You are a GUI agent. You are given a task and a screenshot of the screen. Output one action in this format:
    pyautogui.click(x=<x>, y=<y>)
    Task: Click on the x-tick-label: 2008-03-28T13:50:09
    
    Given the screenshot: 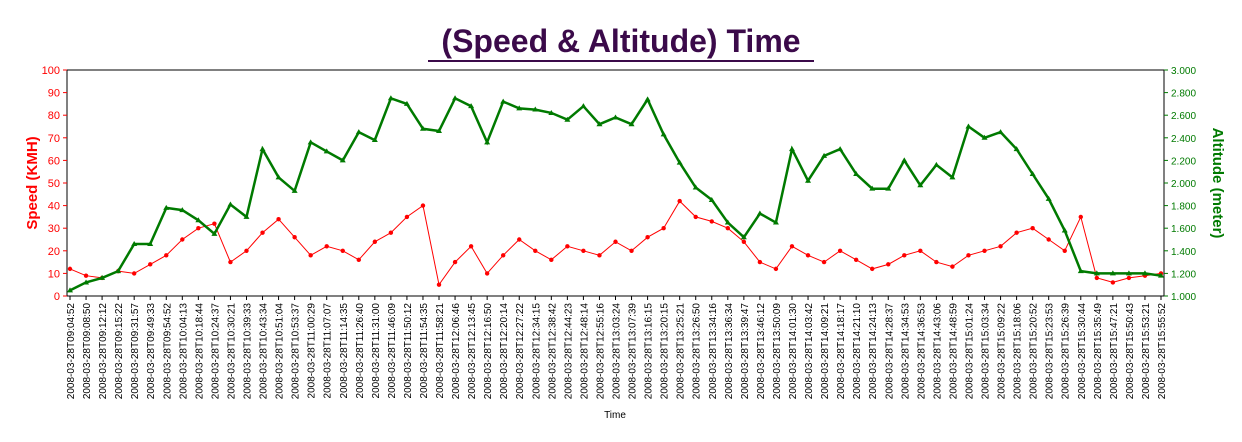 What is the action you would take?
    pyautogui.click(x=777, y=351)
    